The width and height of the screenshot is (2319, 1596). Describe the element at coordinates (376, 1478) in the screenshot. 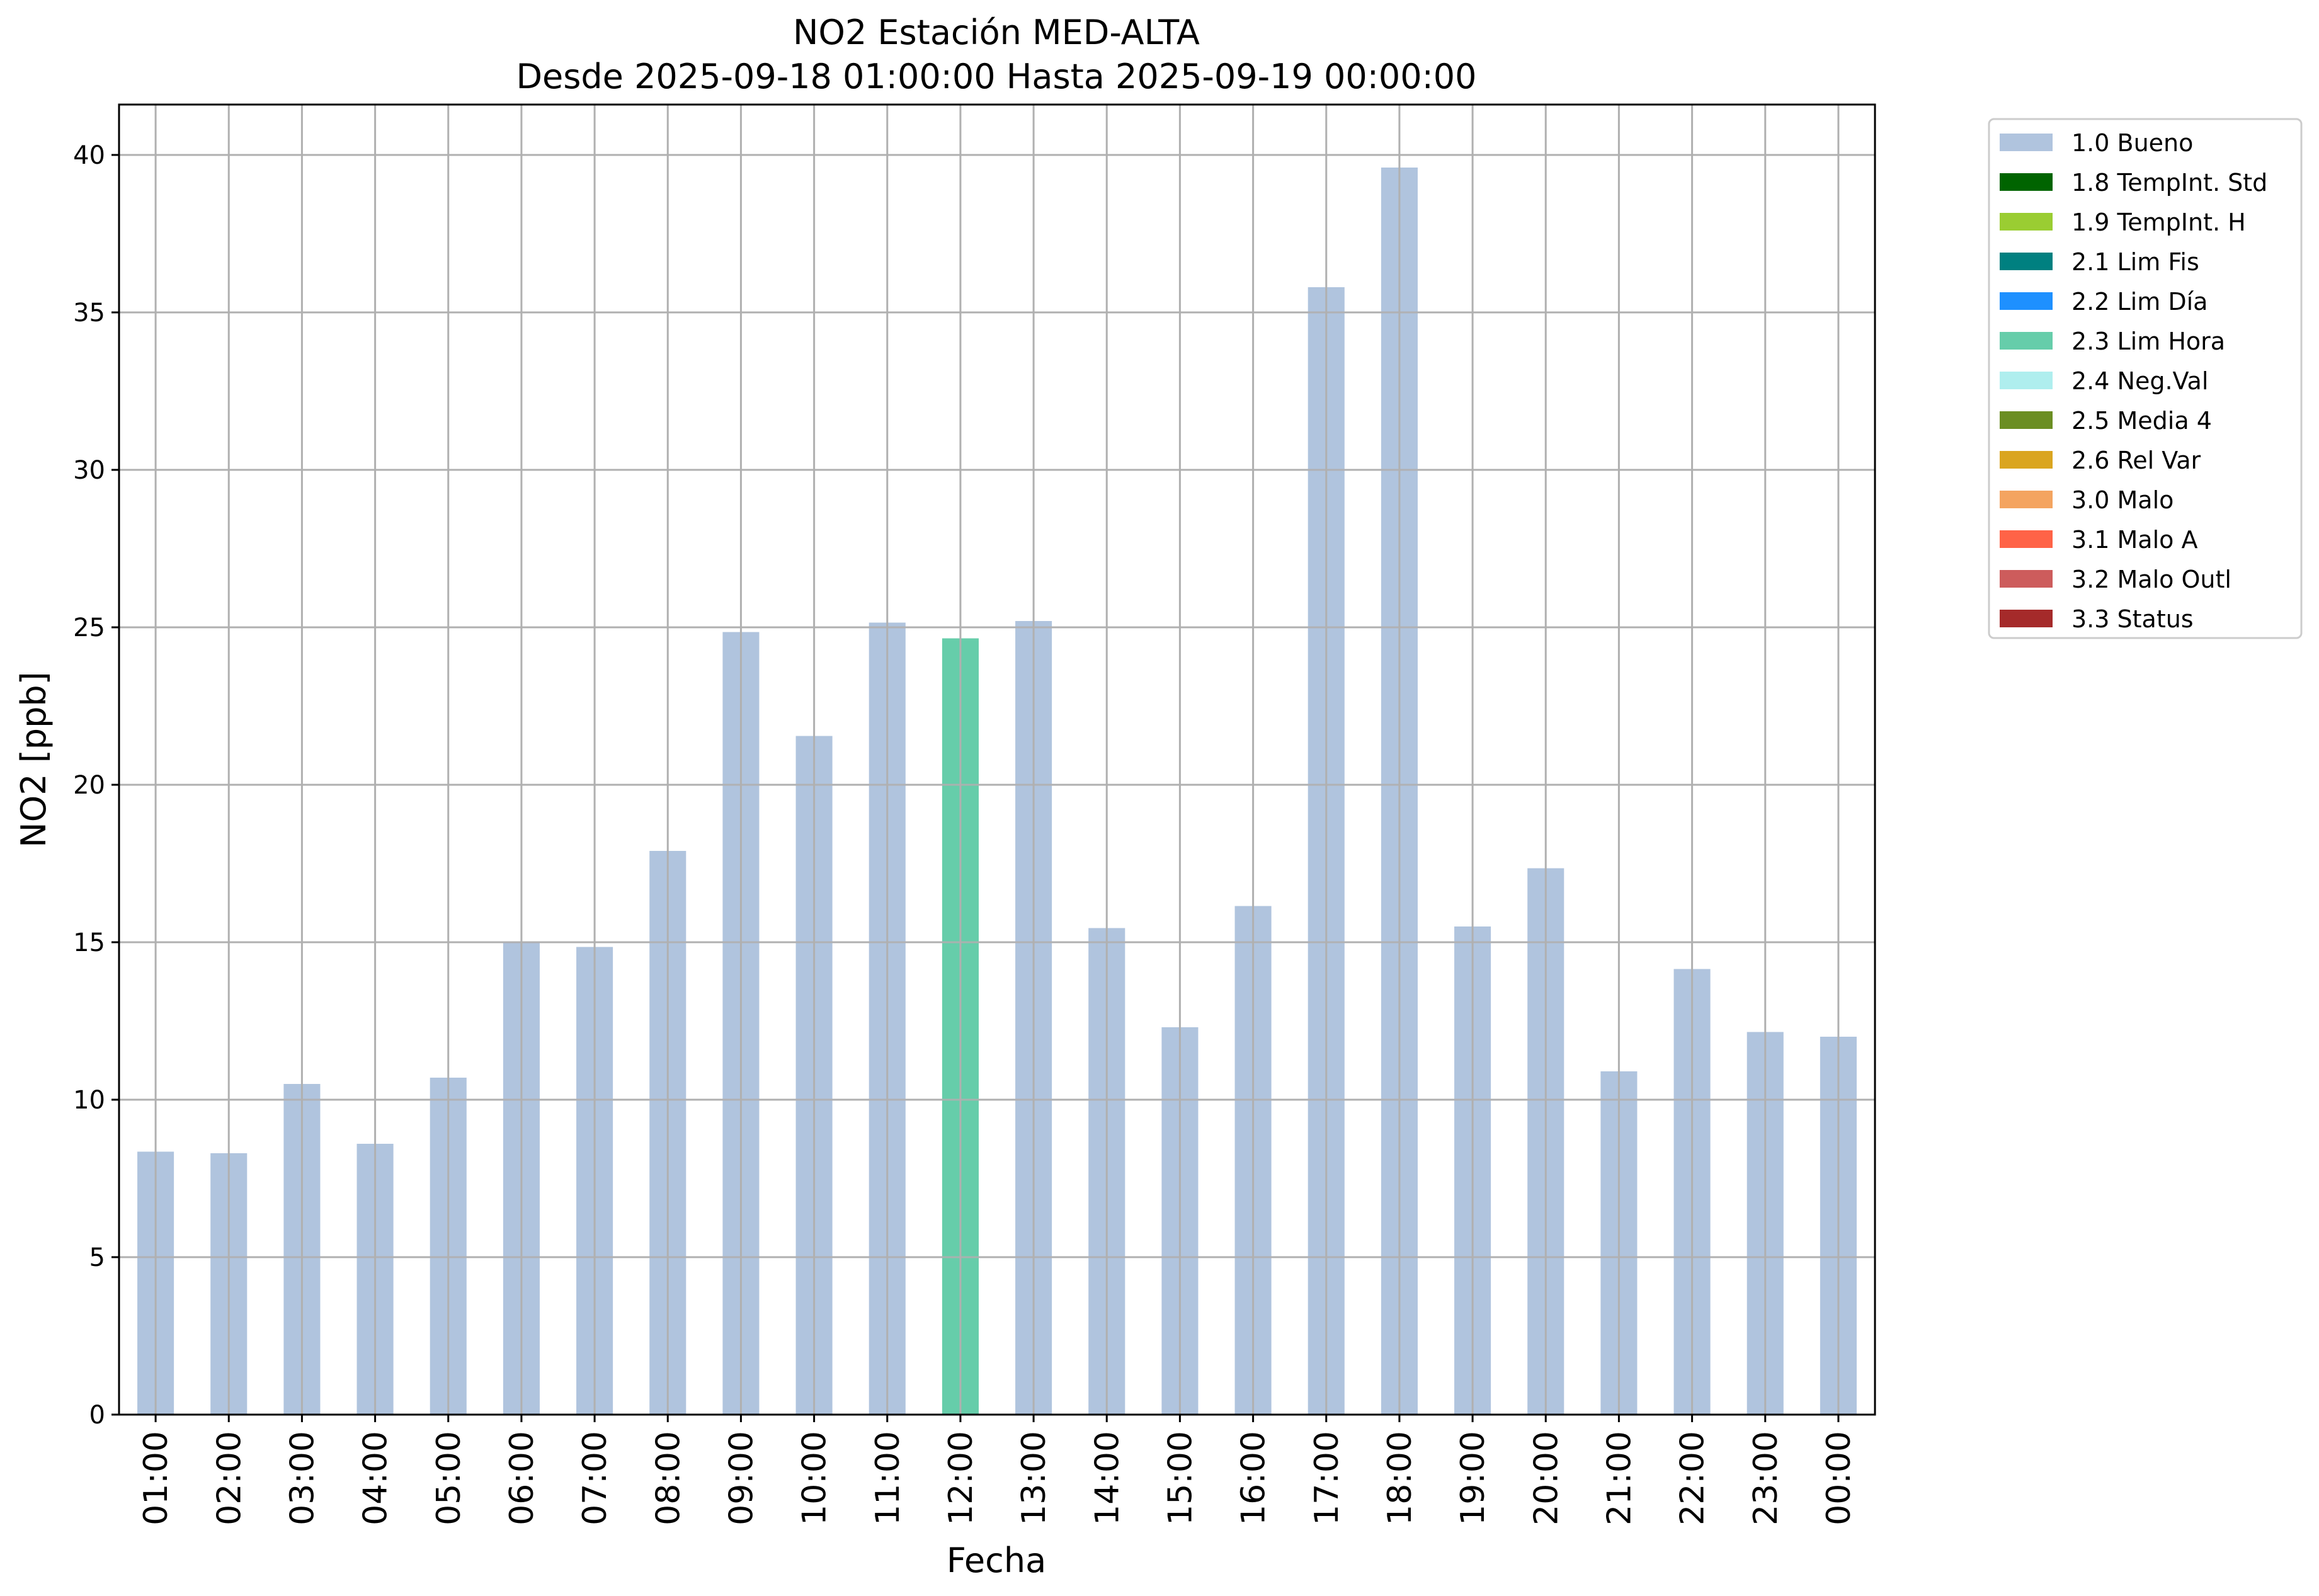

I see `x-tick-label: 04:00` at that location.